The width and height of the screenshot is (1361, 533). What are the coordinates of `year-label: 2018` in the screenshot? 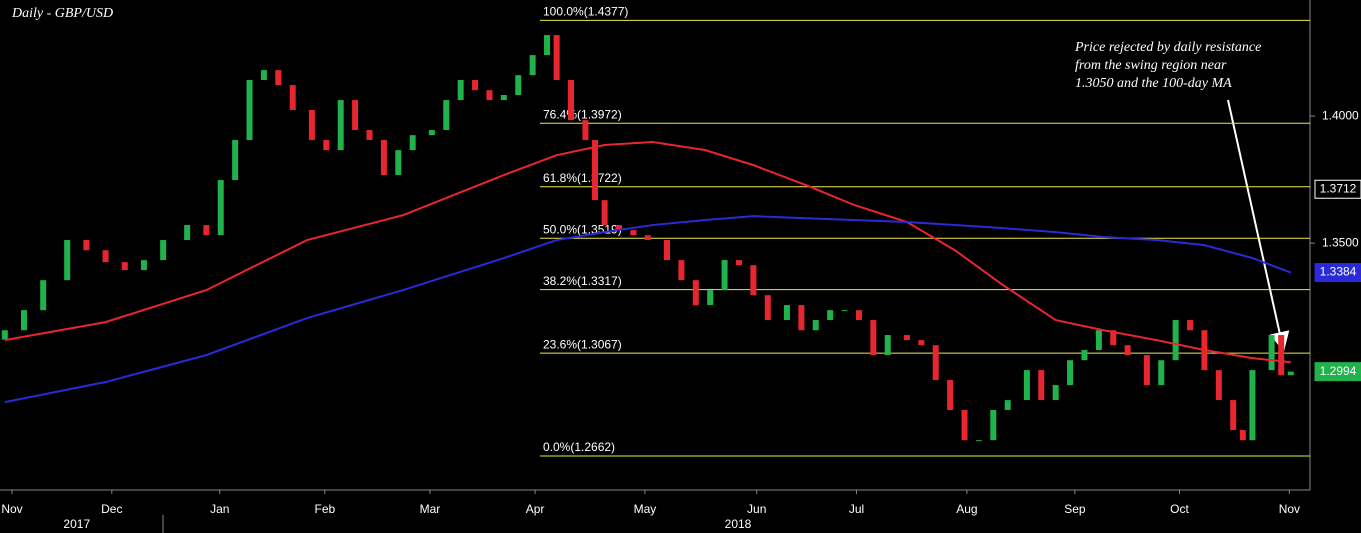 It's located at (738, 524).